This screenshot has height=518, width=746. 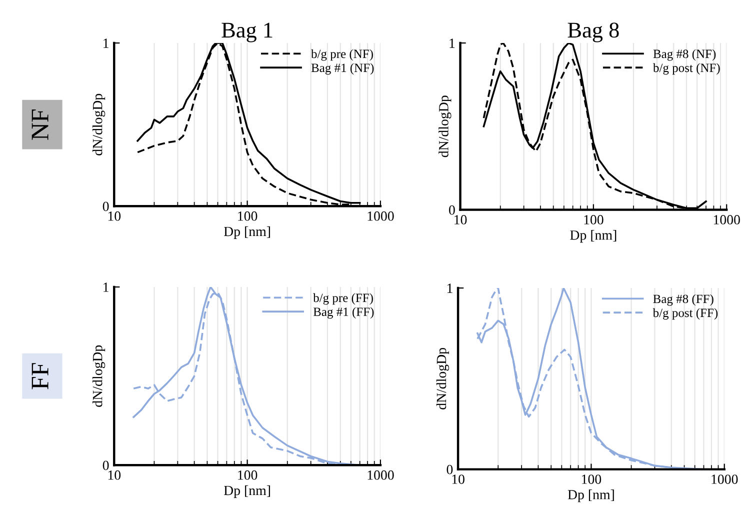 I want to click on text: NF, so click(x=40, y=125).